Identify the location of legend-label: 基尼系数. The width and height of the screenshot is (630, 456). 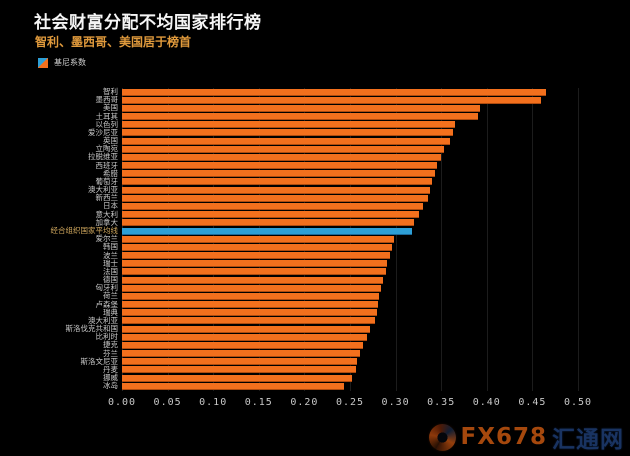
(70, 62).